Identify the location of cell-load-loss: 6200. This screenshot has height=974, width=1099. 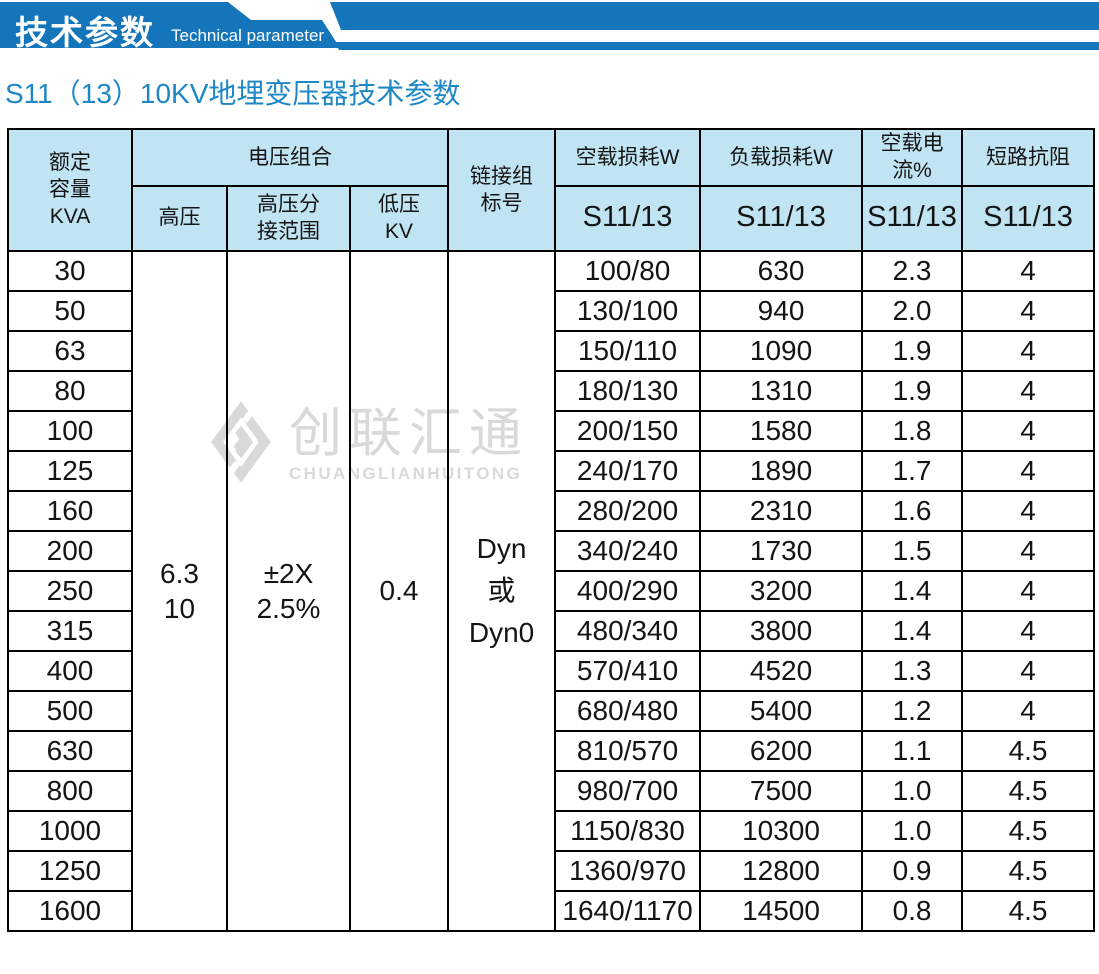
(781, 750).